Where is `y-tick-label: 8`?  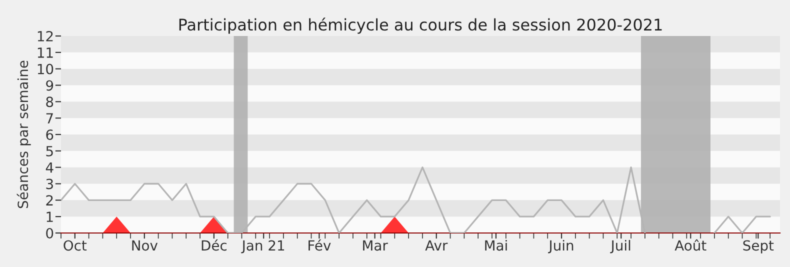 y-tick-label: 8 is located at coordinates (50, 102).